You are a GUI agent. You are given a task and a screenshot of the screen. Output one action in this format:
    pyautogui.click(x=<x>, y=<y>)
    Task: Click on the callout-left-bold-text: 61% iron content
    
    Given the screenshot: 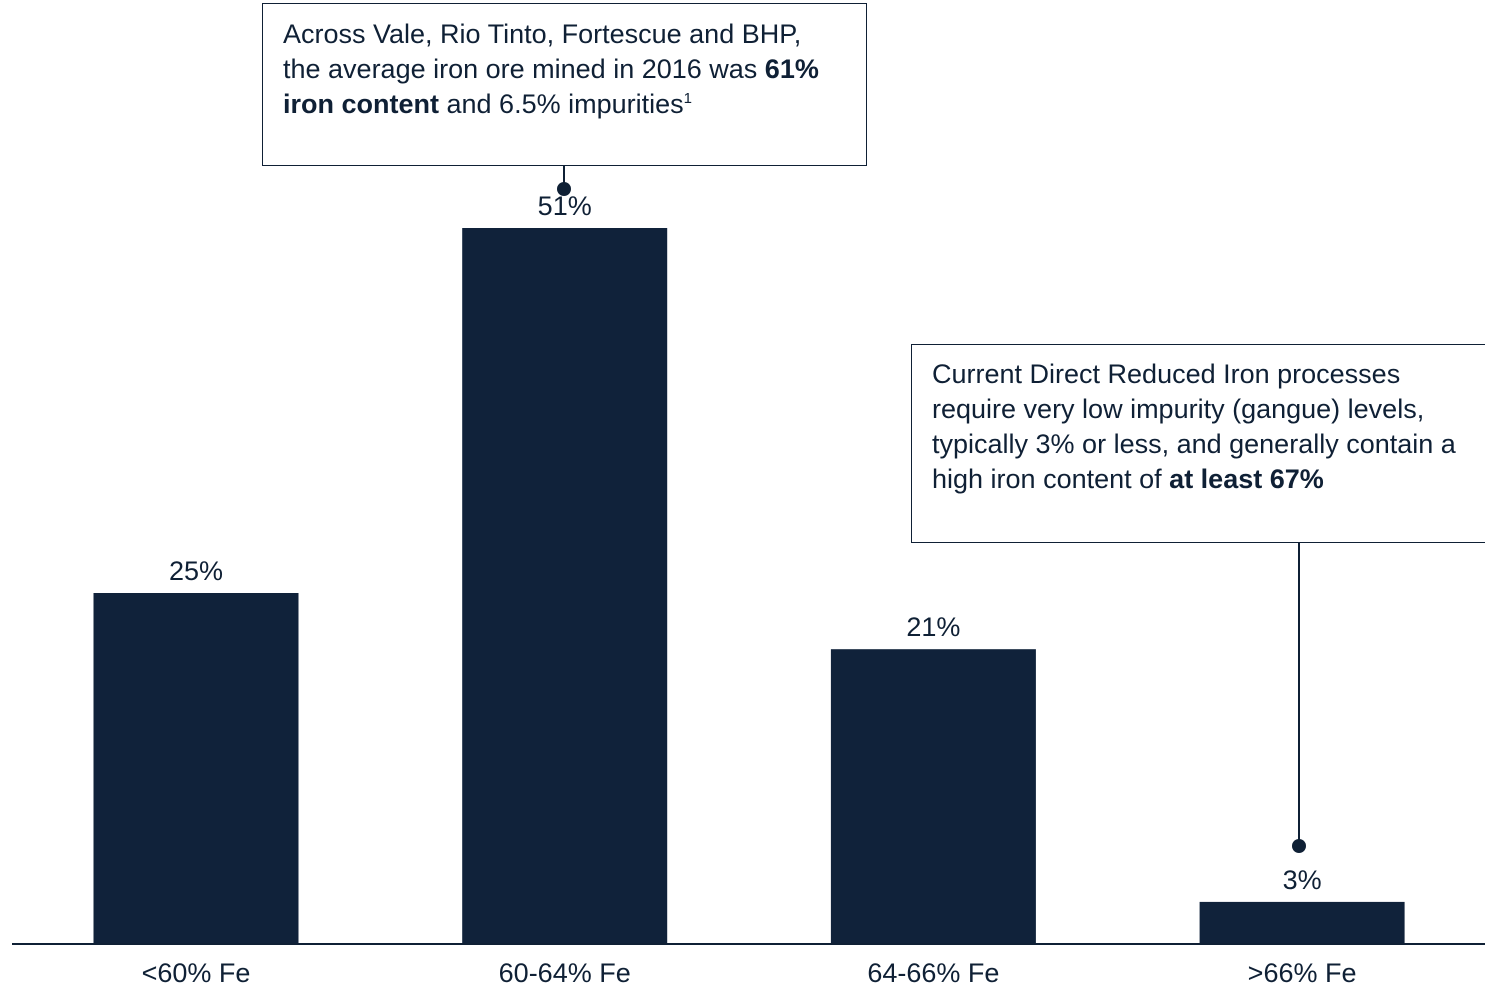 What is the action you would take?
    pyautogui.click(x=551, y=86)
    